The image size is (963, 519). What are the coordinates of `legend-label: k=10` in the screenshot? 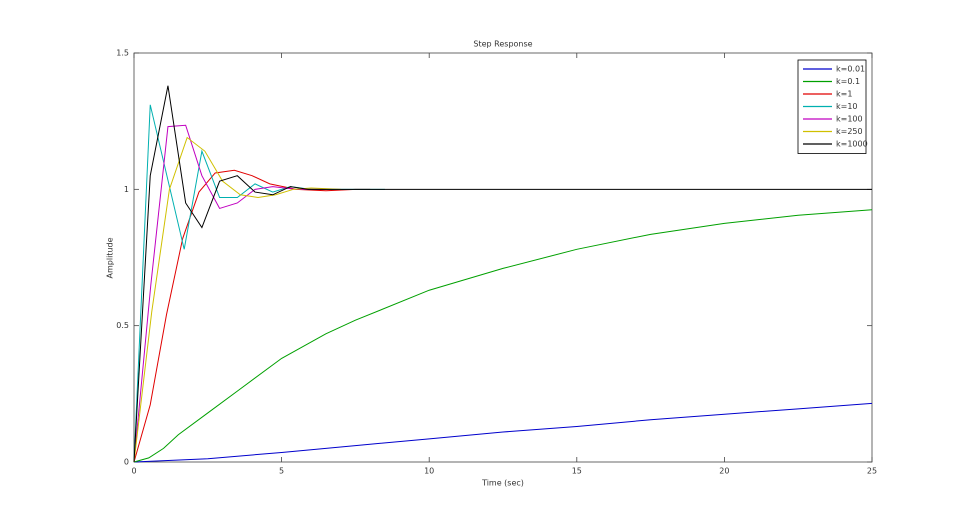 It's located at (847, 106).